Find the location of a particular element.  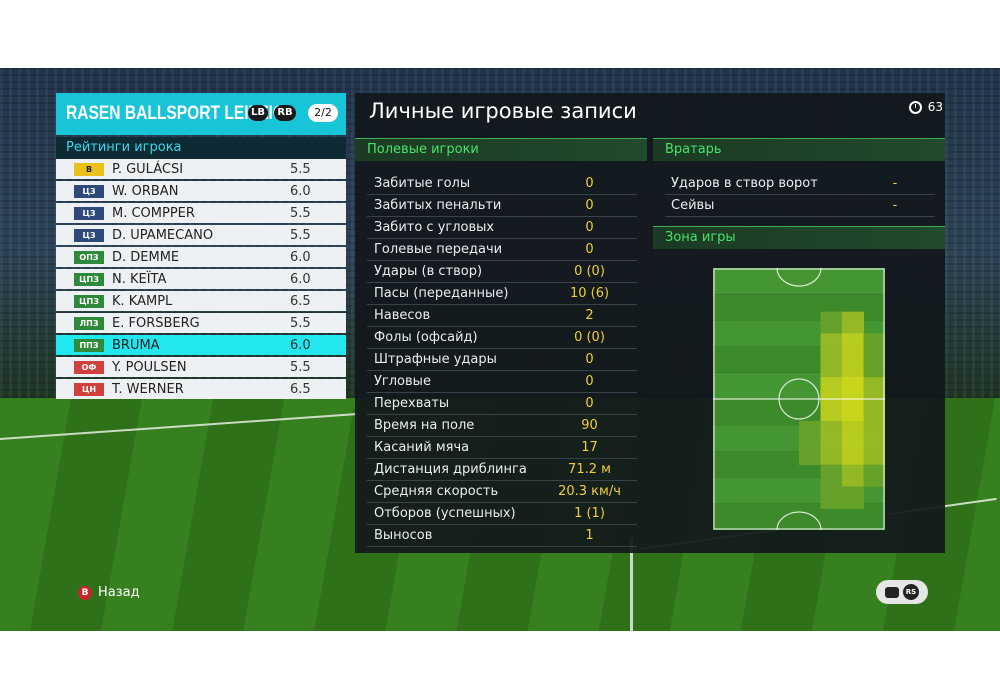

player-row: ЦЗ M. COMPPER 5.5 is located at coordinates (201, 213).